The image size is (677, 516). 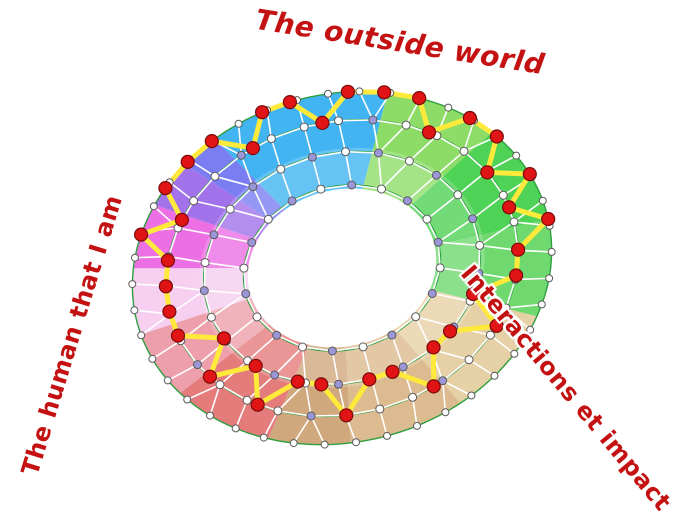 I want to click on sector-tan, so click(x=403, y=385).